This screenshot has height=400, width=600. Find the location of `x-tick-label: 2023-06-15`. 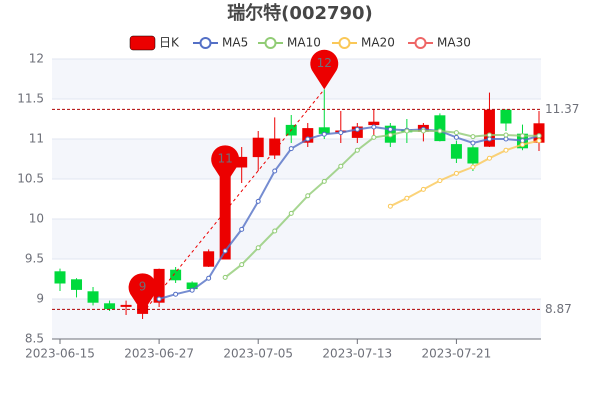

x-tick-label: 2023-06-15 is located at coordinates (60, 354).